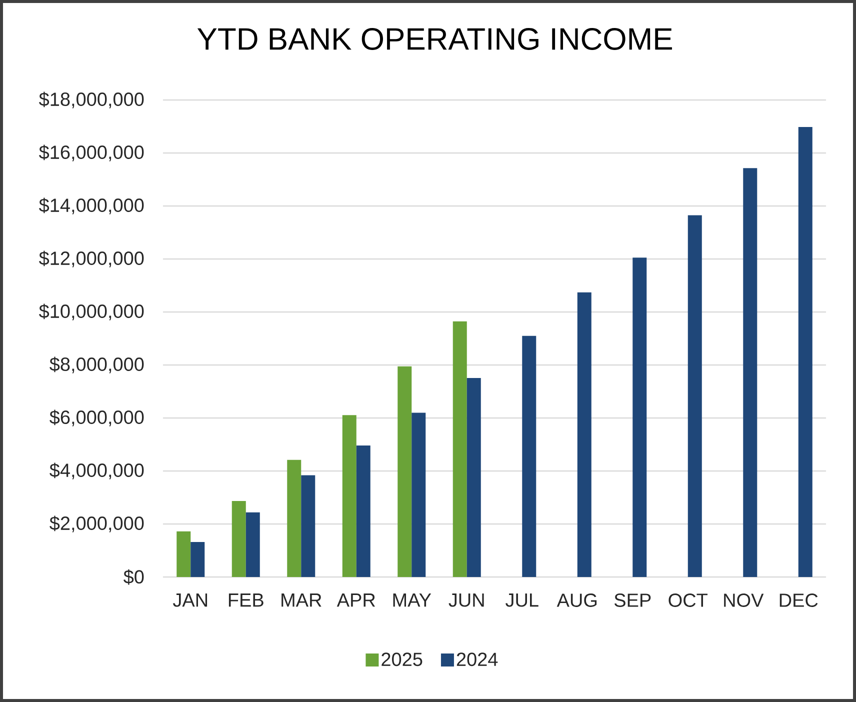  What do you see at coordinates (412, 600) in the screenshot?
I see `x-tick-label: MAY` at bounding box center [412, 600].